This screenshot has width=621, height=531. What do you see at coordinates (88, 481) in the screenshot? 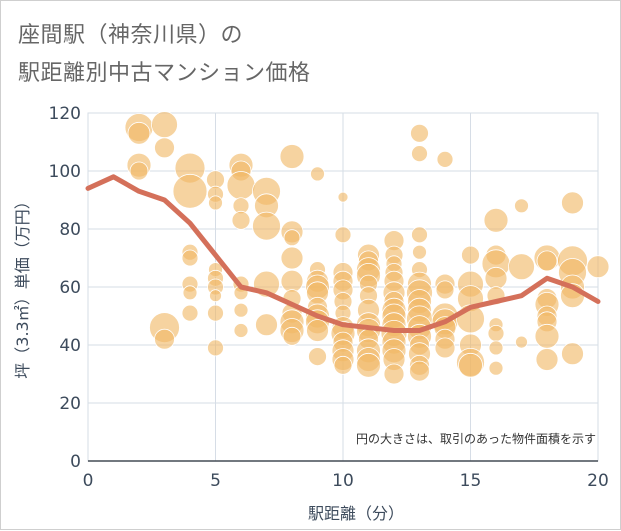
I see `x-tick-label: 0` at bounding box center [88, 481].